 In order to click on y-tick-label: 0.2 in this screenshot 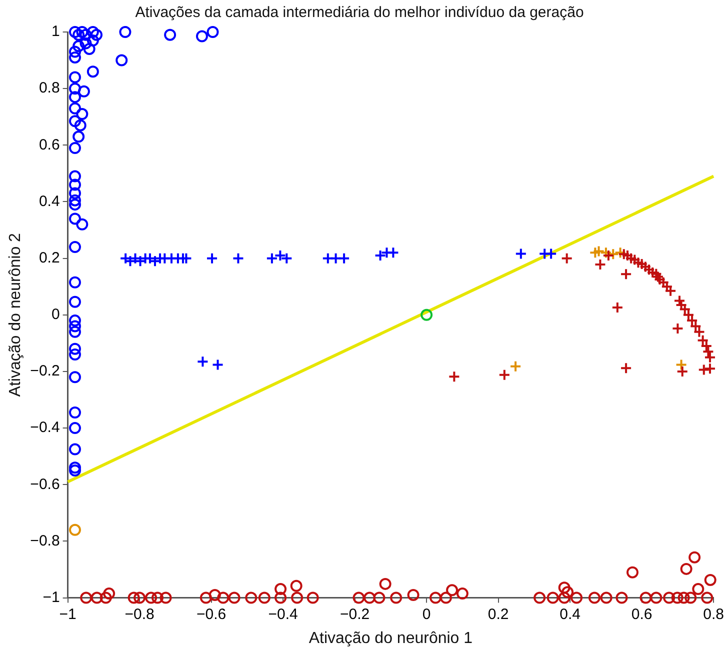, I will do `click(49, 257)`.